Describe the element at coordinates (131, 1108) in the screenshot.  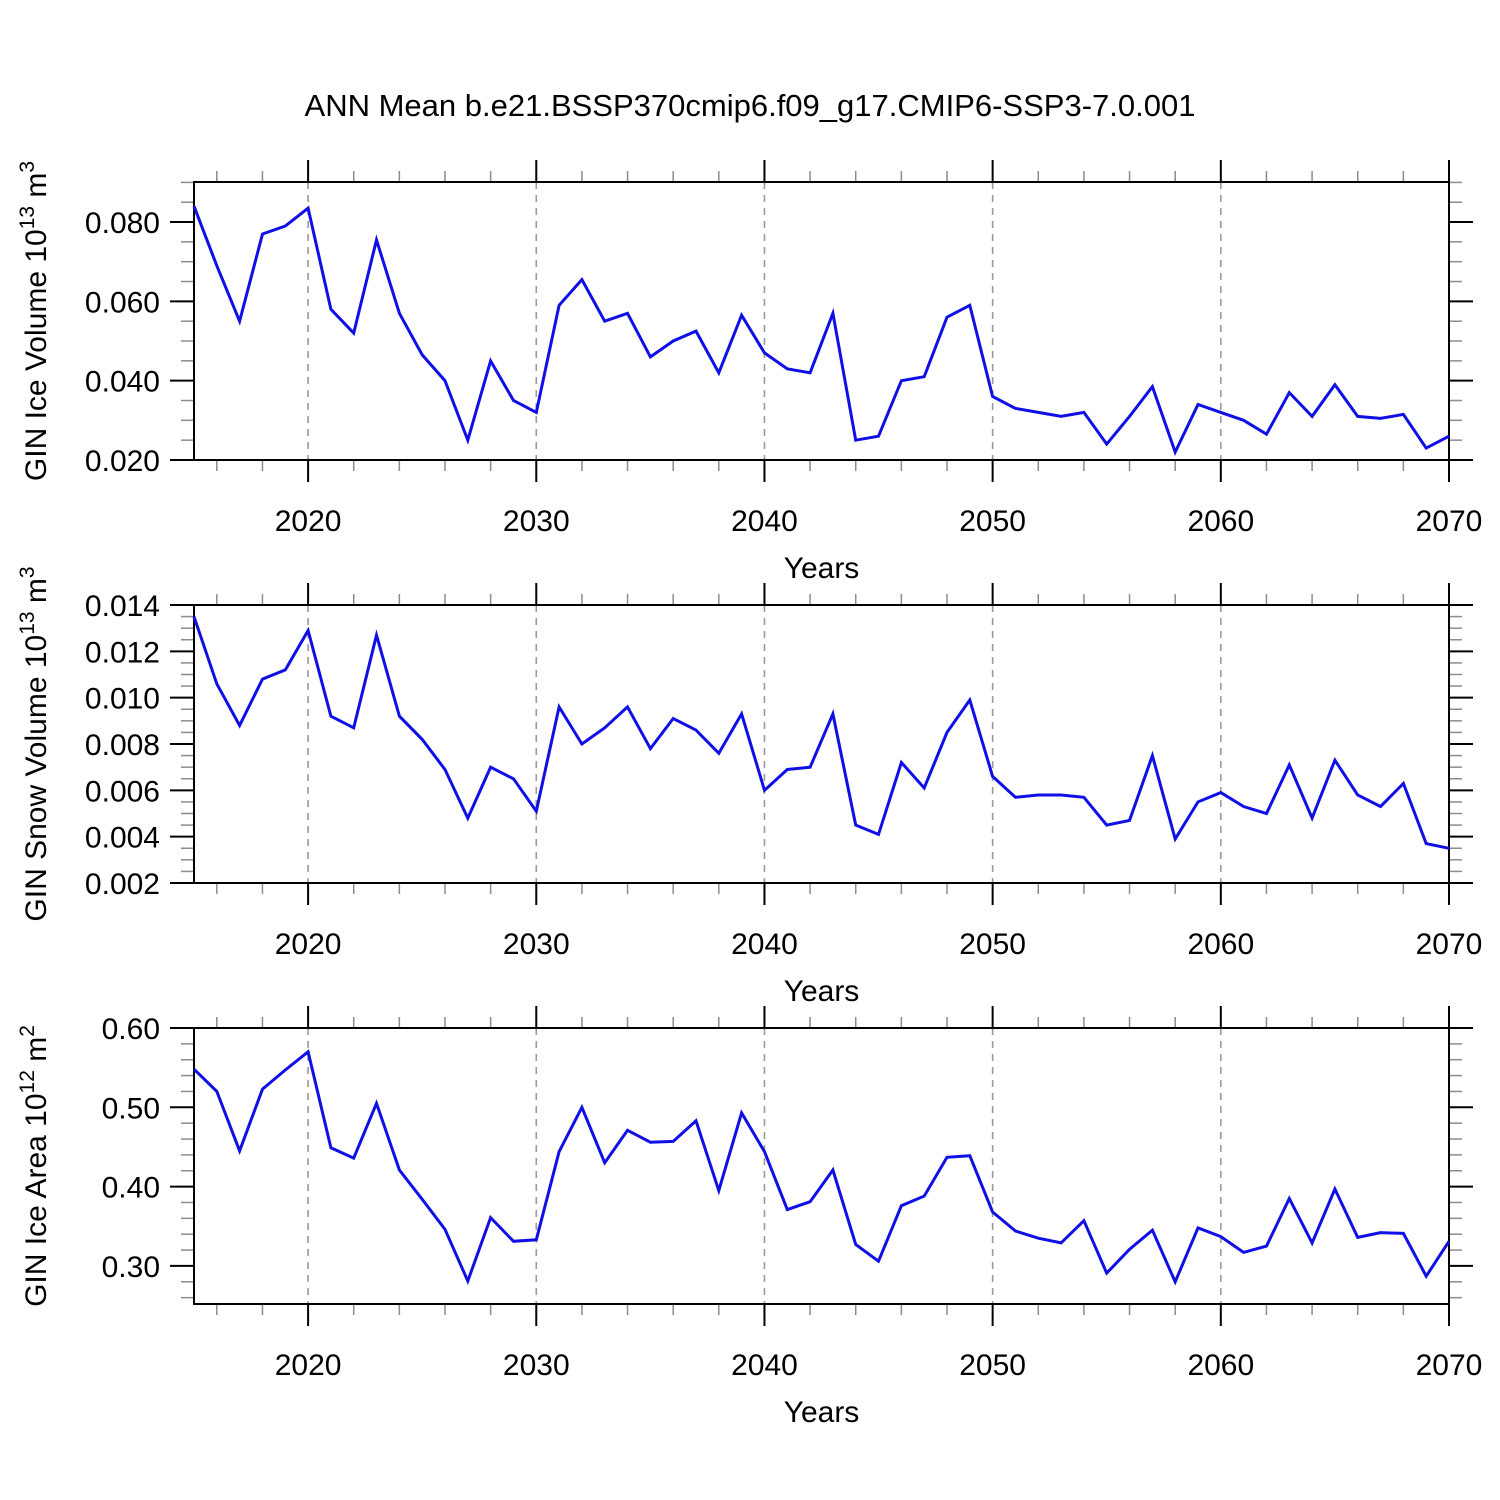
I see `y-tick-label: 0.50` at that location.